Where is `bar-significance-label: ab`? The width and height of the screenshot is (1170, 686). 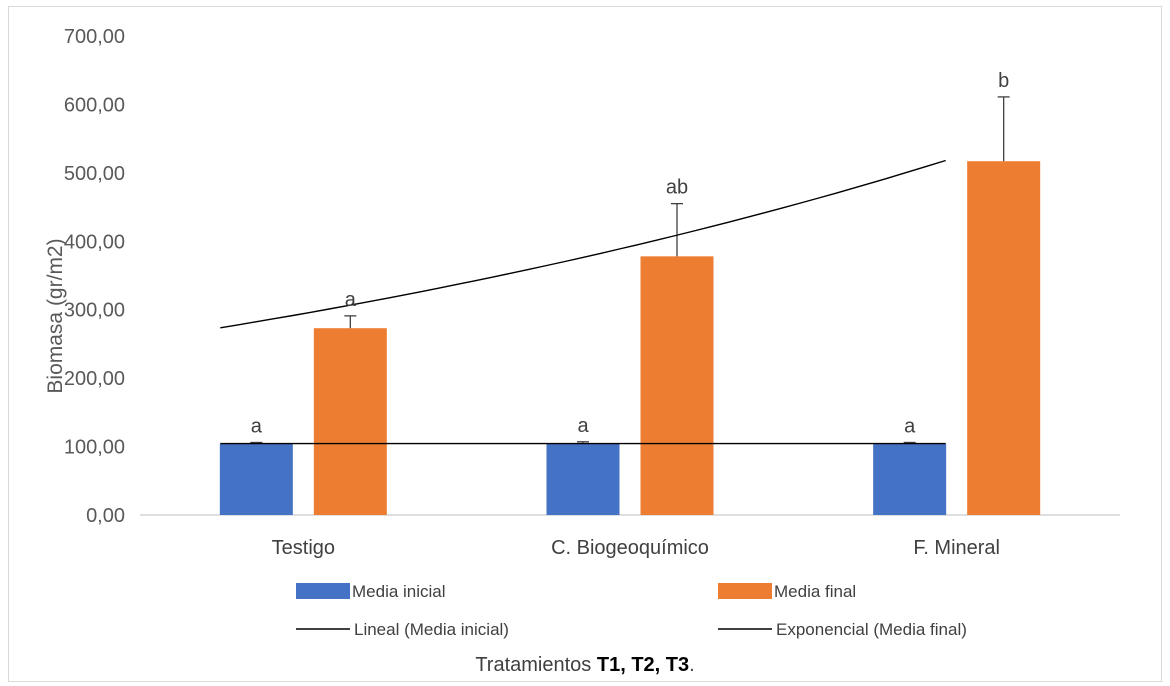 bar-significance-label: ab is located at coordinates (677, 188).